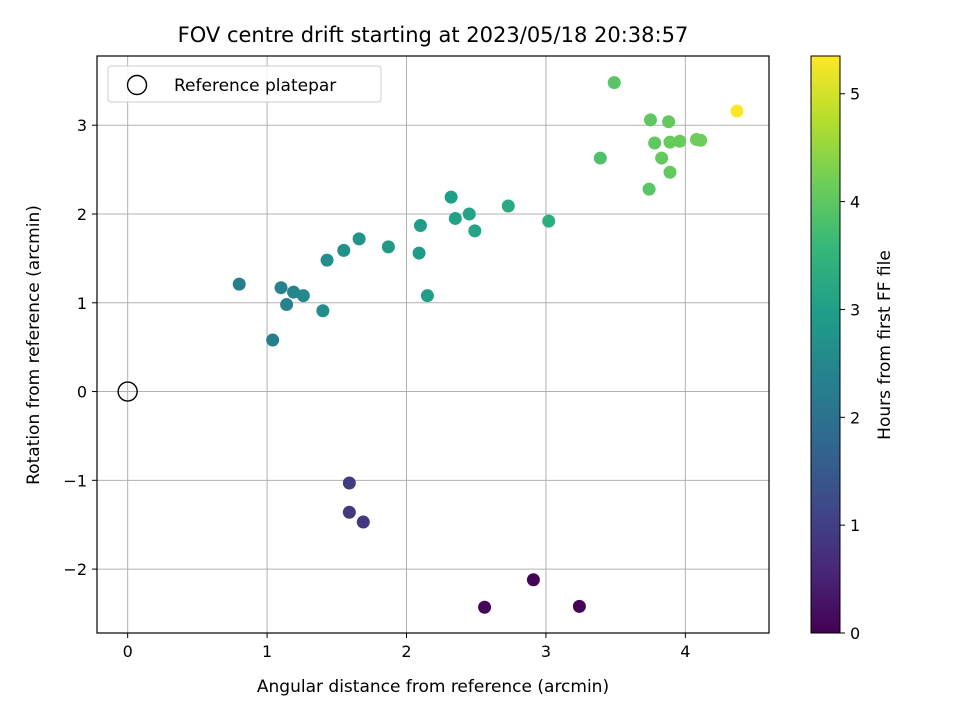 The image size is (960, 720). I want to click on legend-box, so click(244, 84).